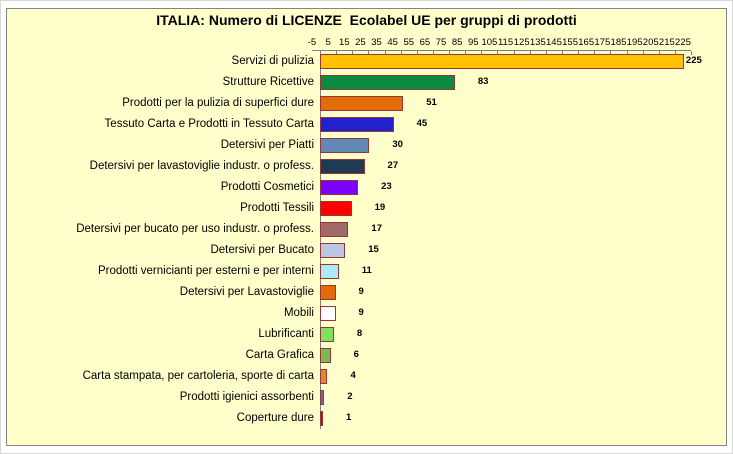 The width and height of the screenshot is (733, 454). I want to click on category-label: Detersivi per Piatti, so click(267, 144).